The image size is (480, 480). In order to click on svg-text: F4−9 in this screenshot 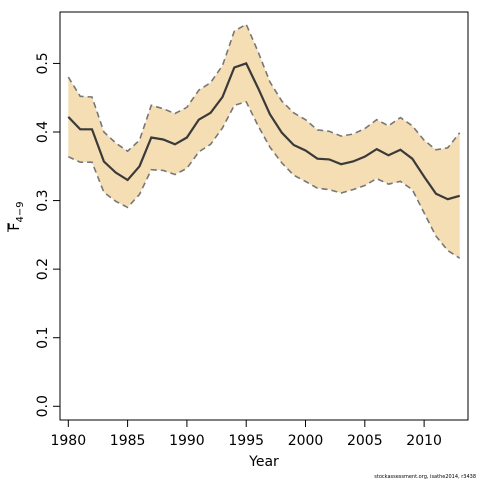, I will do `click(16, 215)`.